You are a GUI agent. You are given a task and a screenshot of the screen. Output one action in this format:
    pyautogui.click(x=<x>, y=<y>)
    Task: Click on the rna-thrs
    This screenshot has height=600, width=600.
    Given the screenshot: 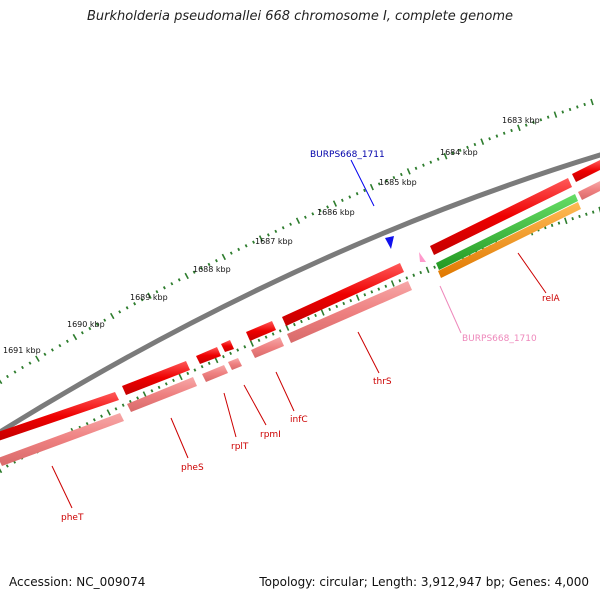 What is the action you would take?
    pyautogui.click(x=349, y=312)
    